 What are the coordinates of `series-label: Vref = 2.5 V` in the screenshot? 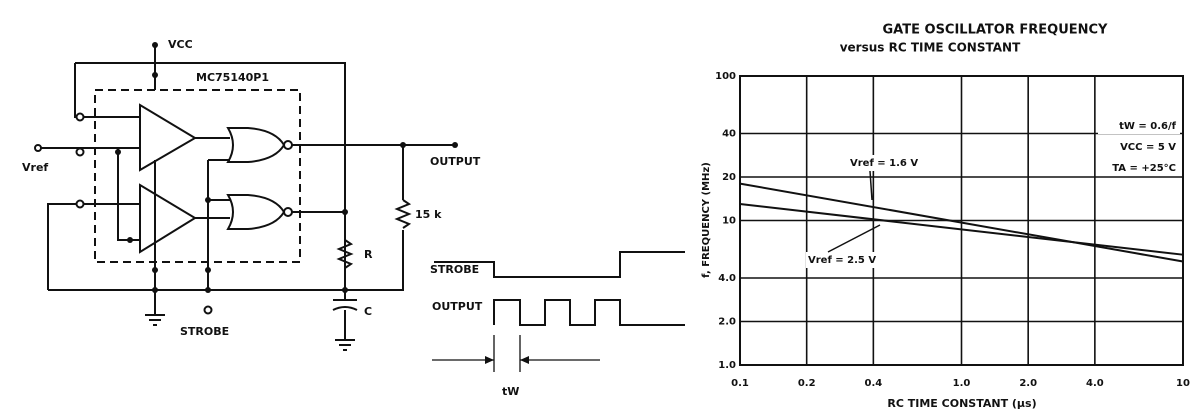 It's located at (842, 260).